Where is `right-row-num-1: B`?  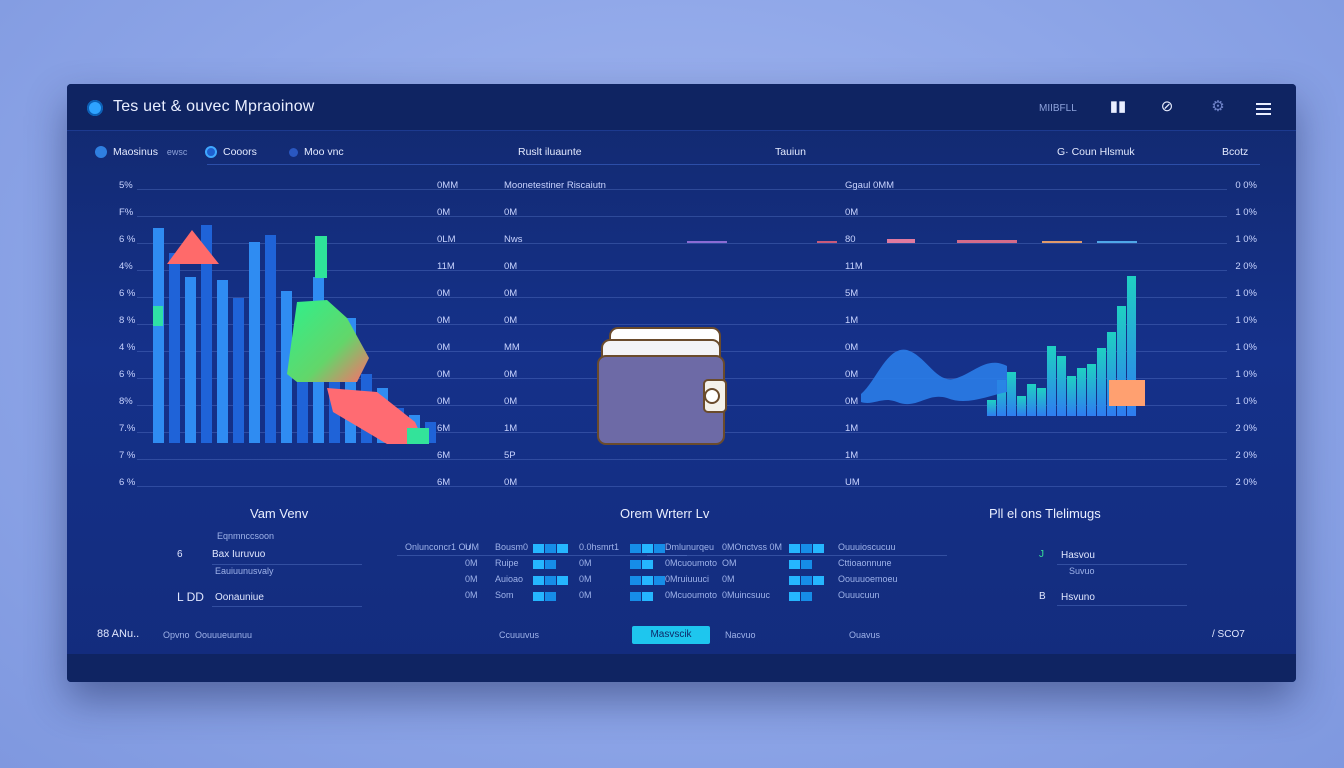
right-row-num-1: B is located at coordinates (1042, 596).